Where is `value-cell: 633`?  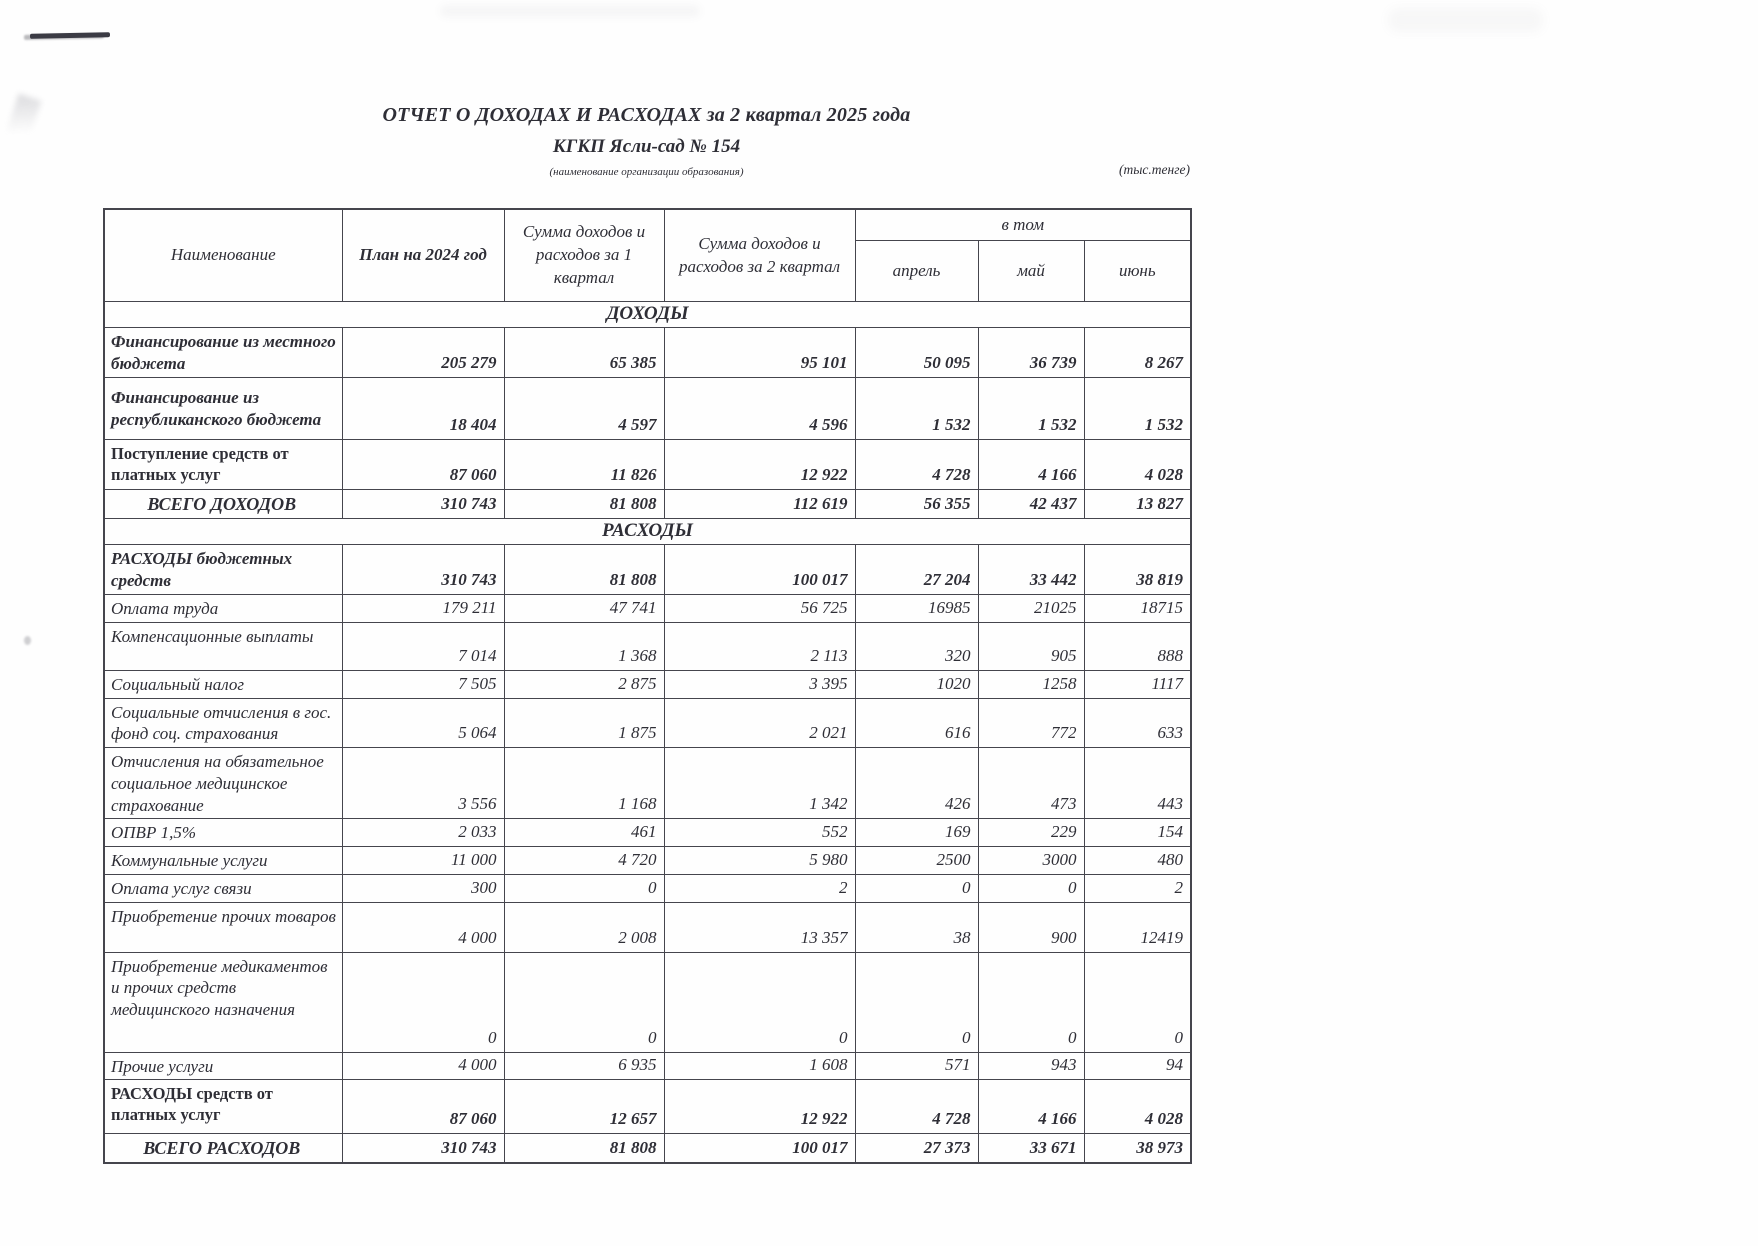 value-cell: 633 is located at coordinates (1137, 723).